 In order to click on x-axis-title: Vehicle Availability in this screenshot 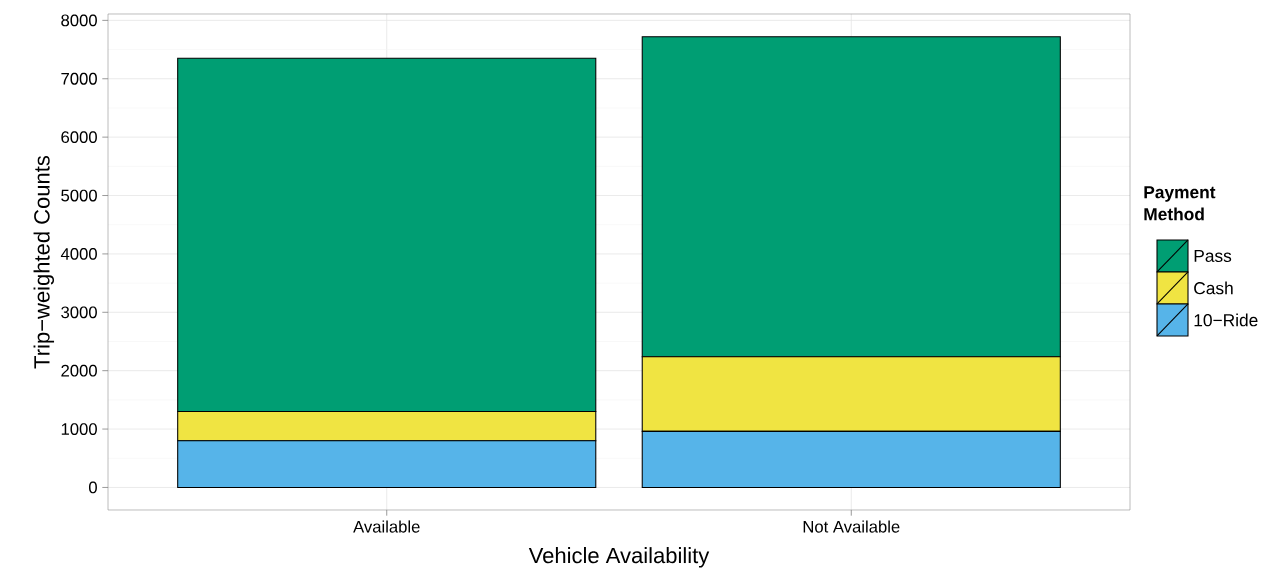, I will do `click(619, 557)`.